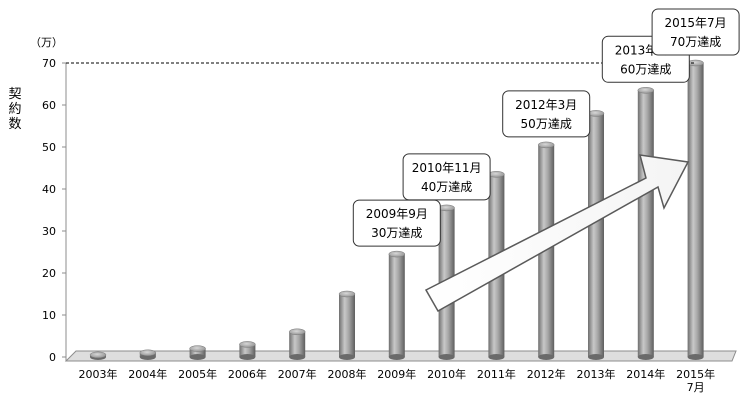 This screenshot has height=404, width=752. What do you see at coordinates (447, 168) in the screenshot?
I see `callout-text: 2010年11月` at bounding box center [447, 168].